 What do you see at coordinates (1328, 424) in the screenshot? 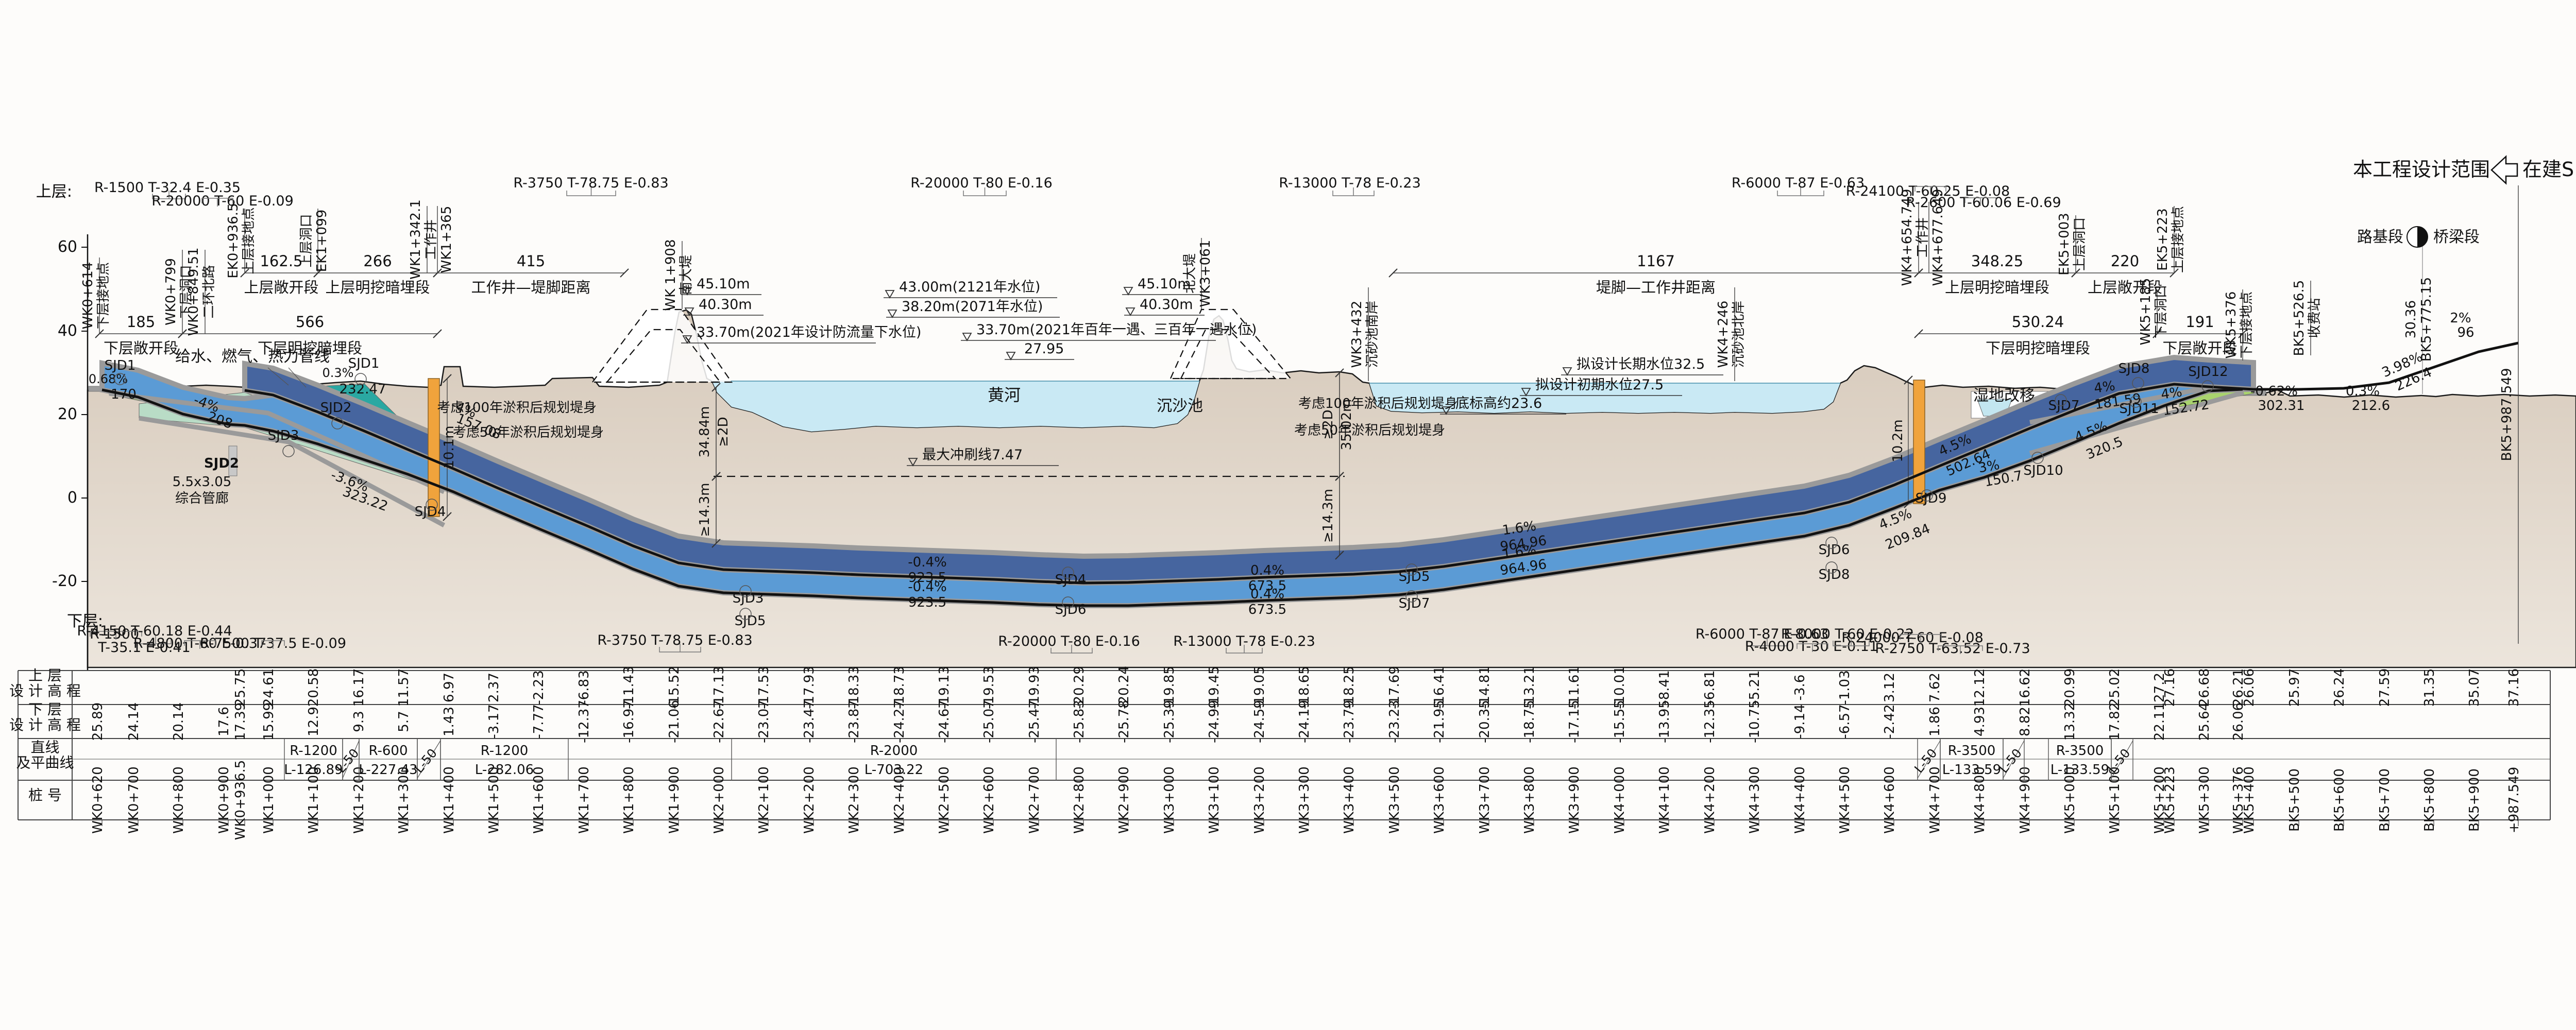
I see `clearance-dim: ≥2D` at bounding box center [1328, 424].